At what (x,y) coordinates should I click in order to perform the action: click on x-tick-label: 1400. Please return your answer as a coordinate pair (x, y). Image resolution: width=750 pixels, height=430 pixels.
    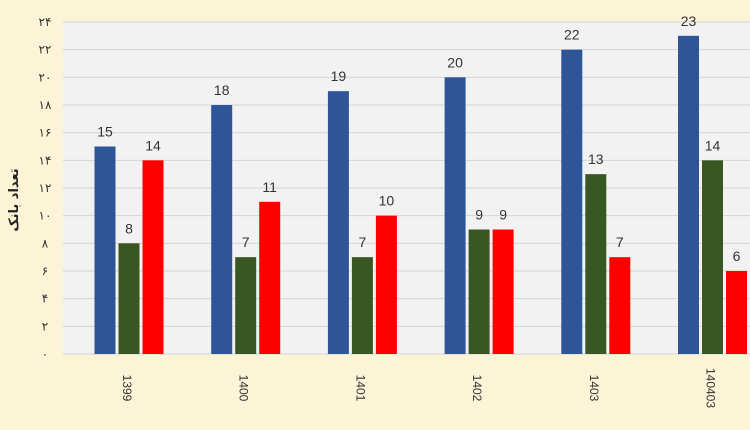
    Looking at the image, I should click on (244, 388).